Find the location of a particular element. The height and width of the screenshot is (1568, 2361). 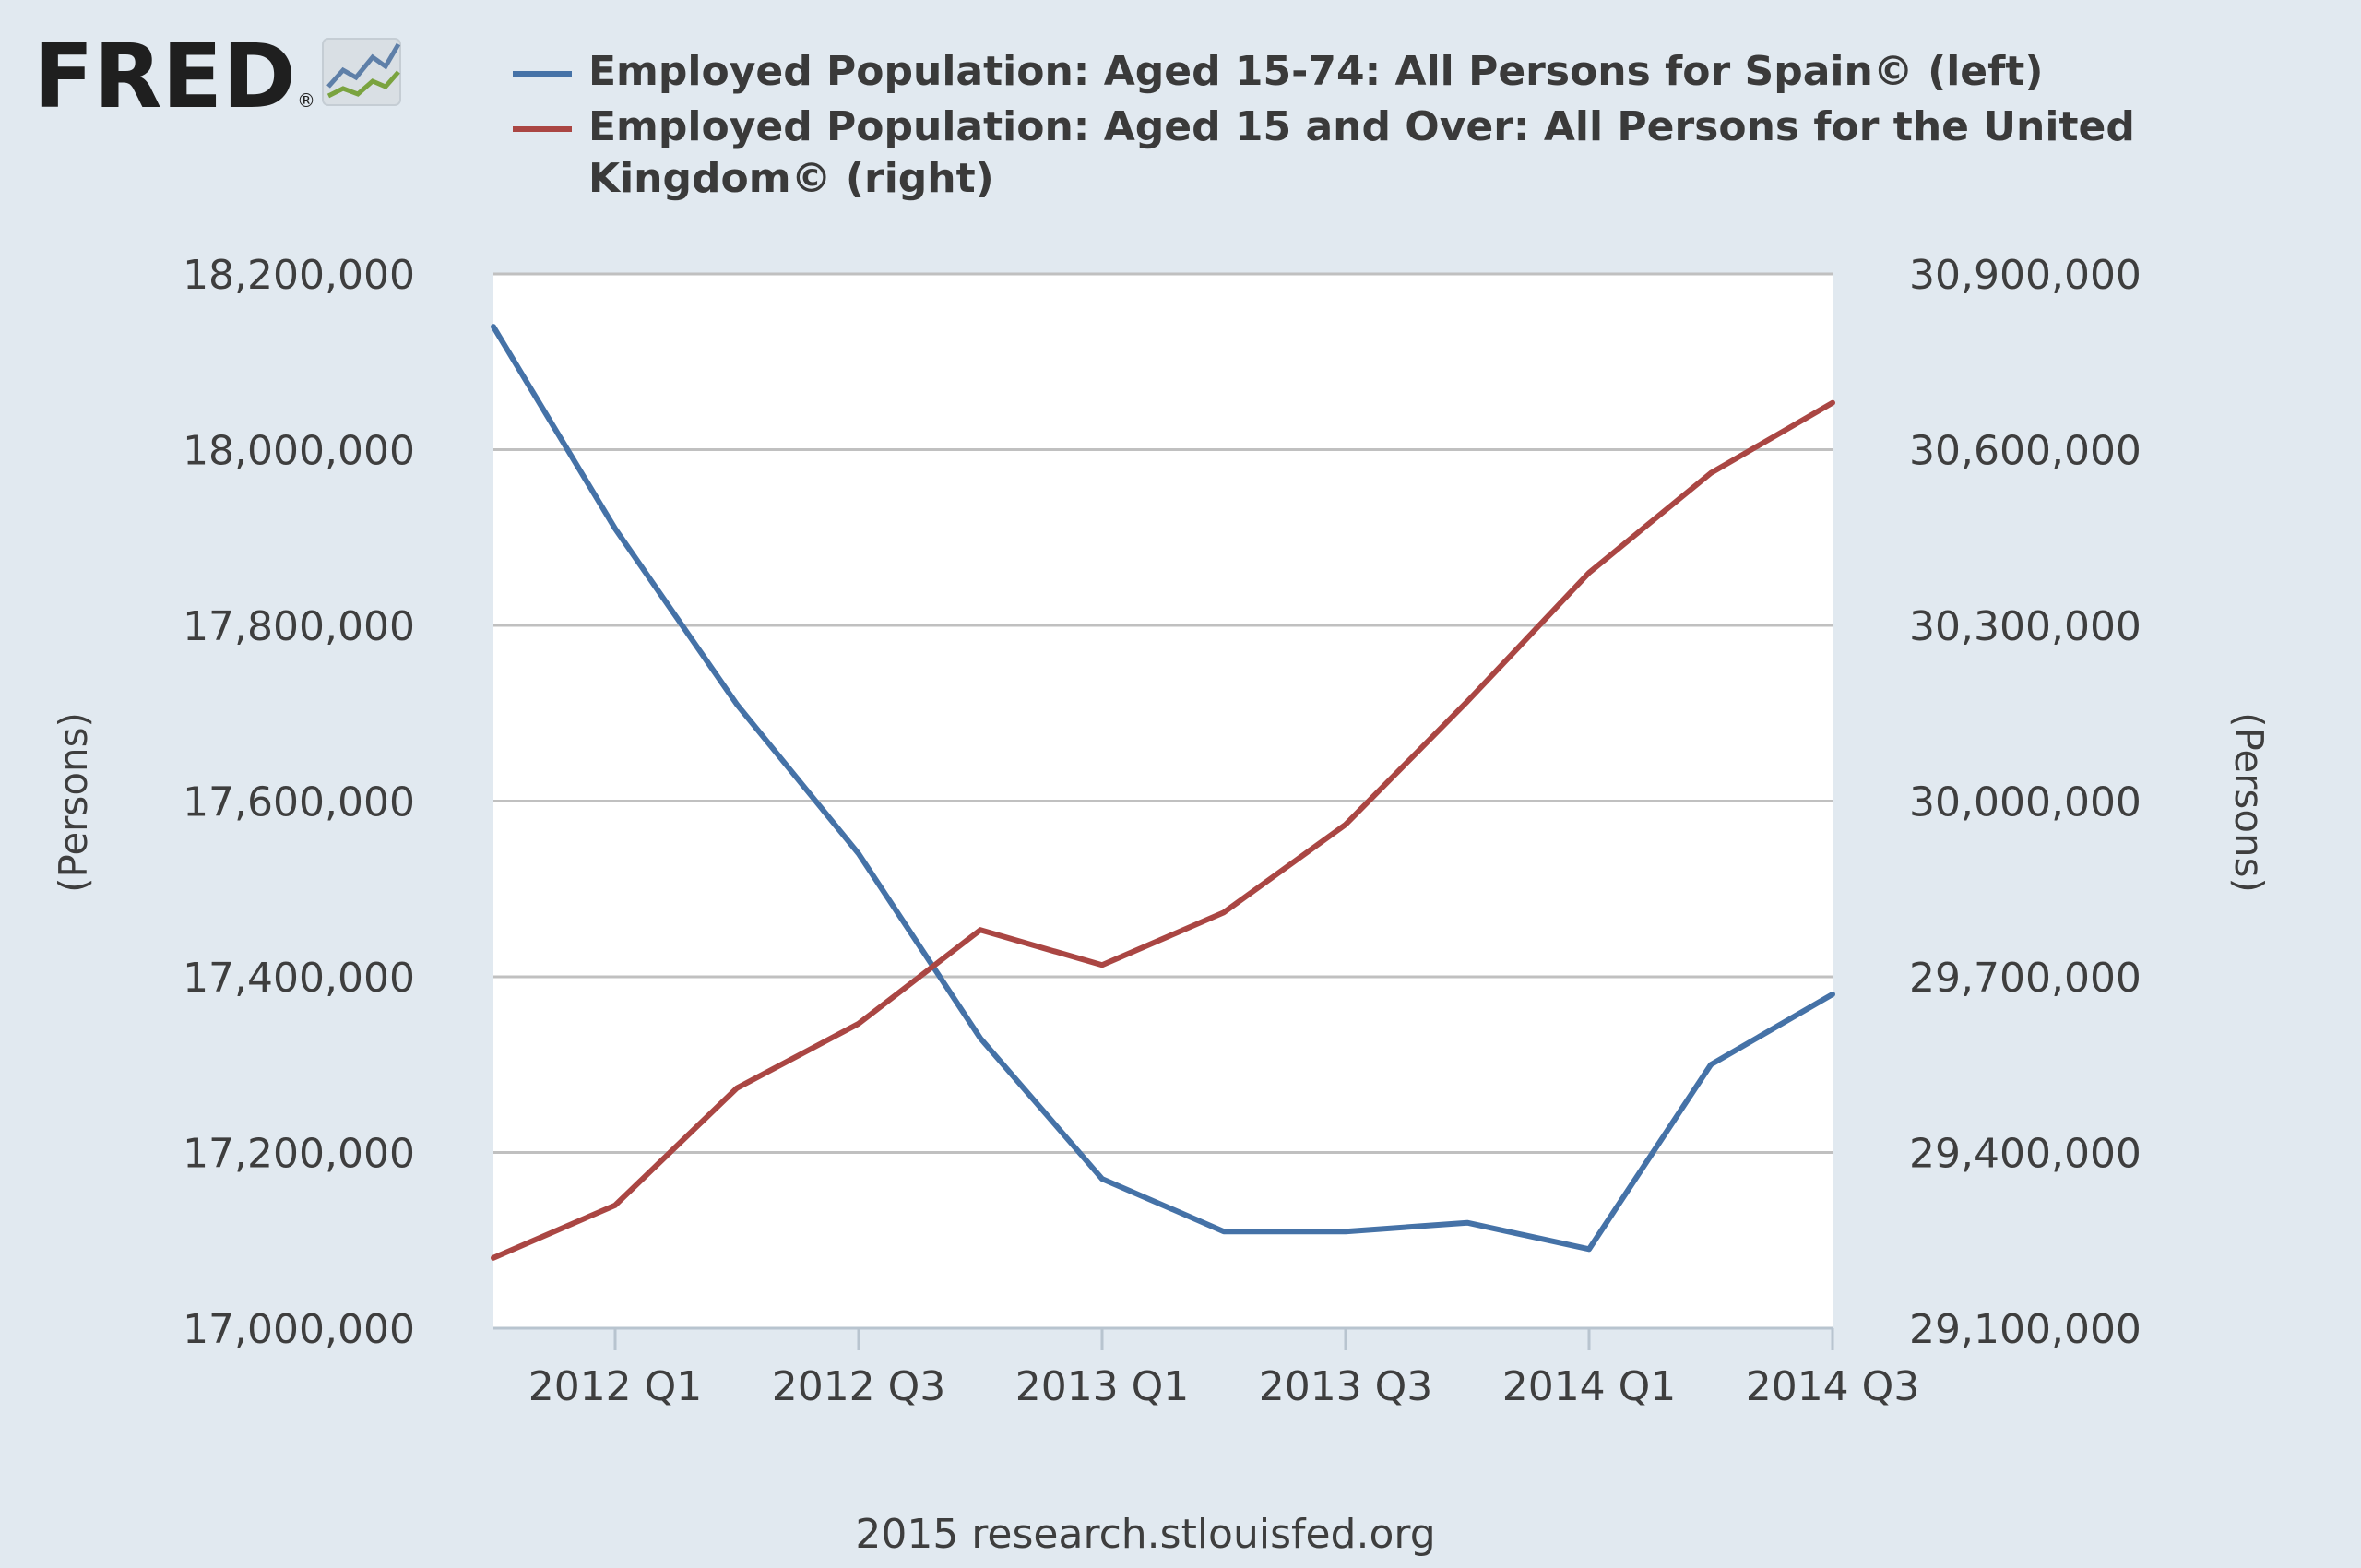

logo-text: FRED is located at coordinates (164, 76).